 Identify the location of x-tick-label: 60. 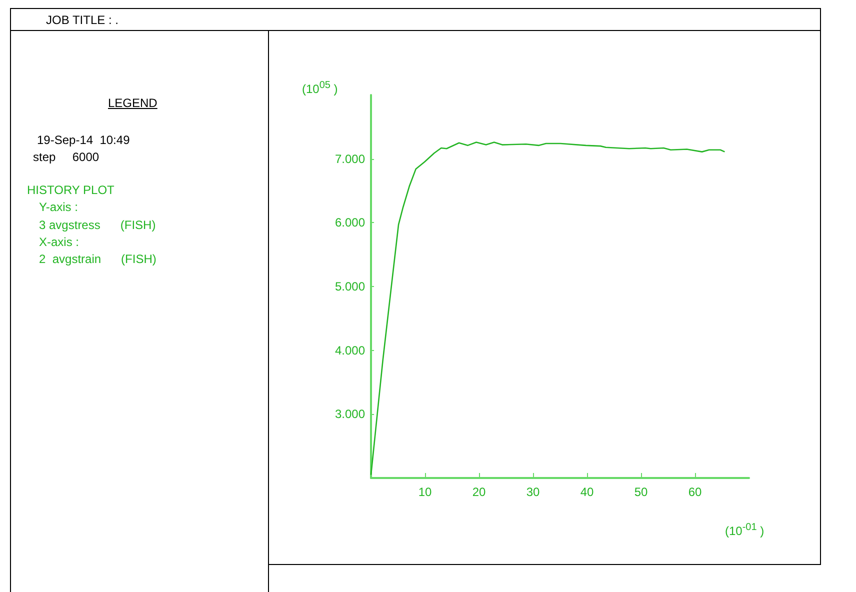
(695, 492).